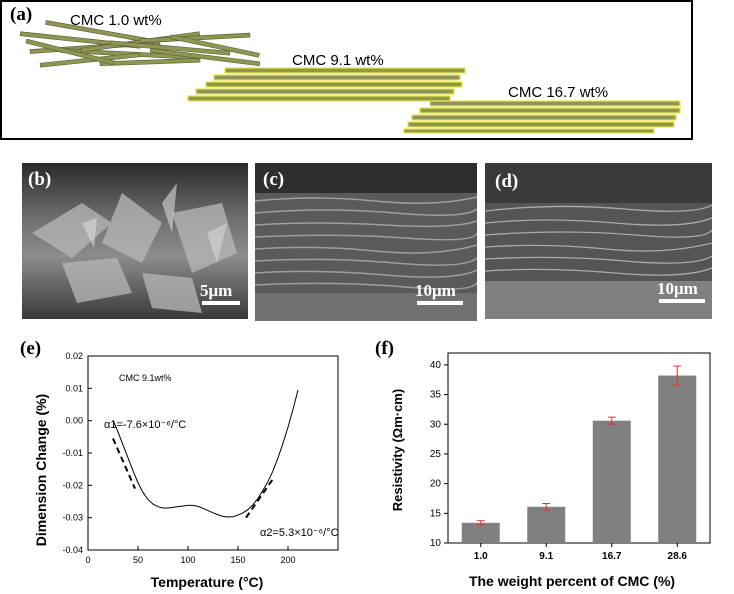 Image resolution: width=734 pixels, height=594 pixels. Describe the element at coordinates (216, 290) in the screenshot. I see `scale-label-b: 5μm` at that location.